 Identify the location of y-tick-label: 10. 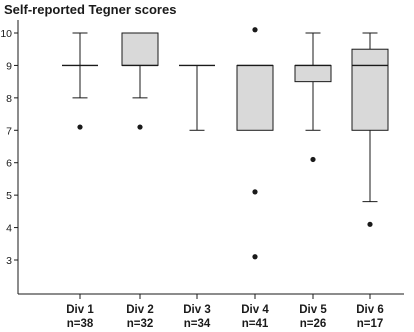
(6, 34).